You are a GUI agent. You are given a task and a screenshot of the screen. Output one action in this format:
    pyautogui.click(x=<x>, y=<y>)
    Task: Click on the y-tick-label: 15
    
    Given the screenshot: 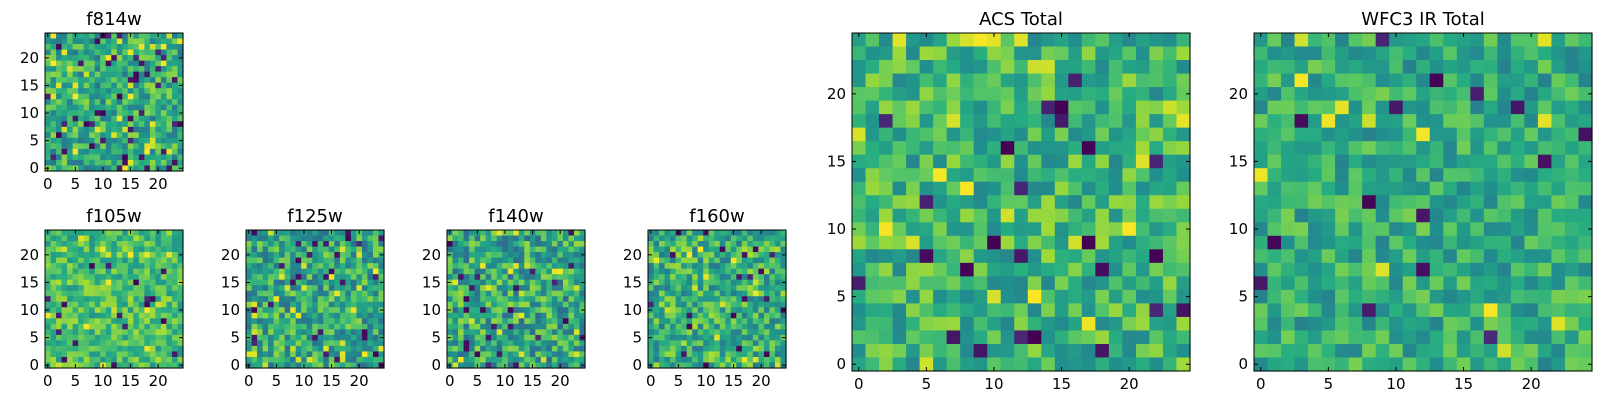 What is the action you would take?
    pyautogui.click(x=230, y=282)
    